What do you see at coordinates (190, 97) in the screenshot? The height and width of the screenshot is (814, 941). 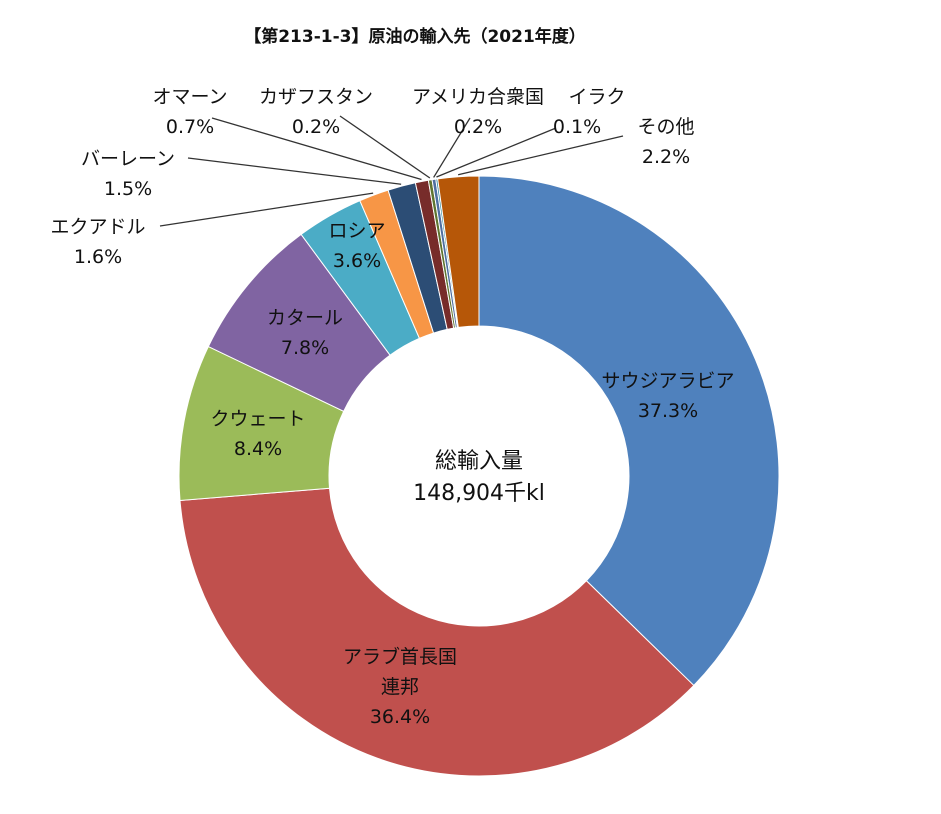 I see `slice-name: オマーン` at bounding box center [190, 97].